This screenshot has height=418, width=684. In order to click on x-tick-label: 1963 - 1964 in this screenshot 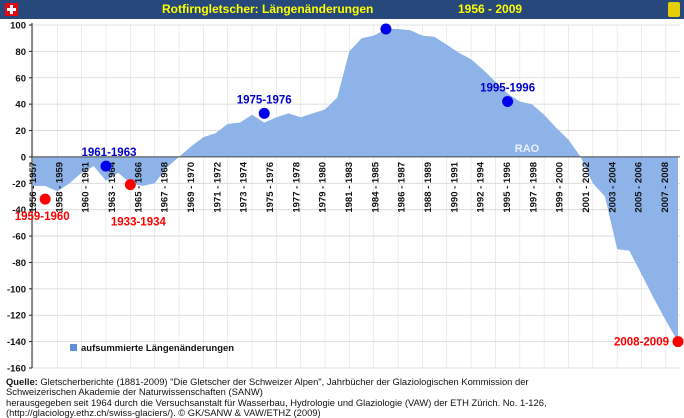, I will do `click(112, 186)`.